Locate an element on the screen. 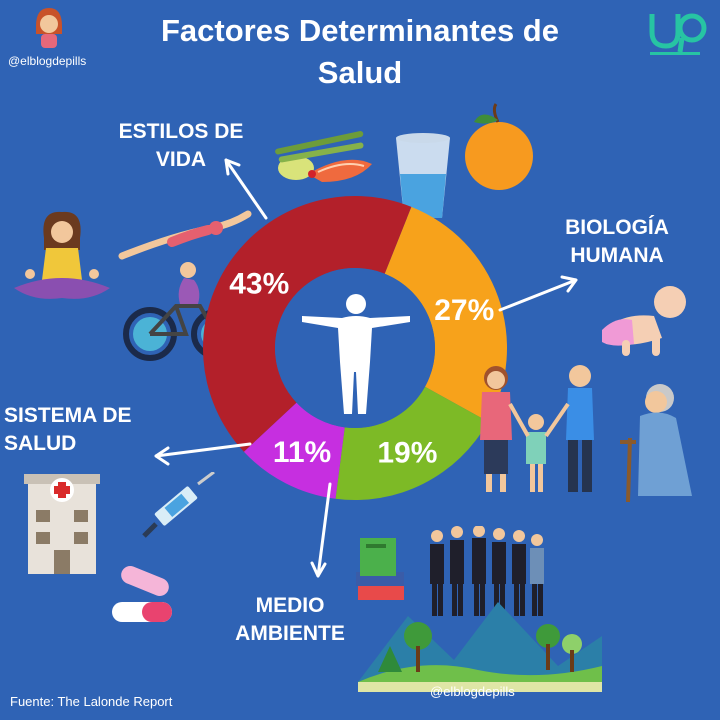 This screenshot has height=720, width=720. woman-avatar-icon is located at coordinates (49, 28).